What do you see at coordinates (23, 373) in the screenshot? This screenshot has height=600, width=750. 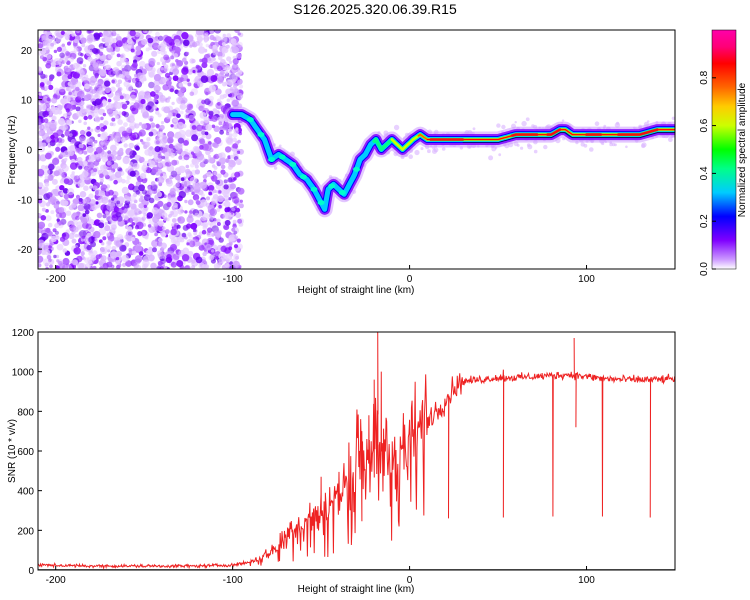 I see `snr-y-tick-label: 1000` at bounding box center [23, 373].